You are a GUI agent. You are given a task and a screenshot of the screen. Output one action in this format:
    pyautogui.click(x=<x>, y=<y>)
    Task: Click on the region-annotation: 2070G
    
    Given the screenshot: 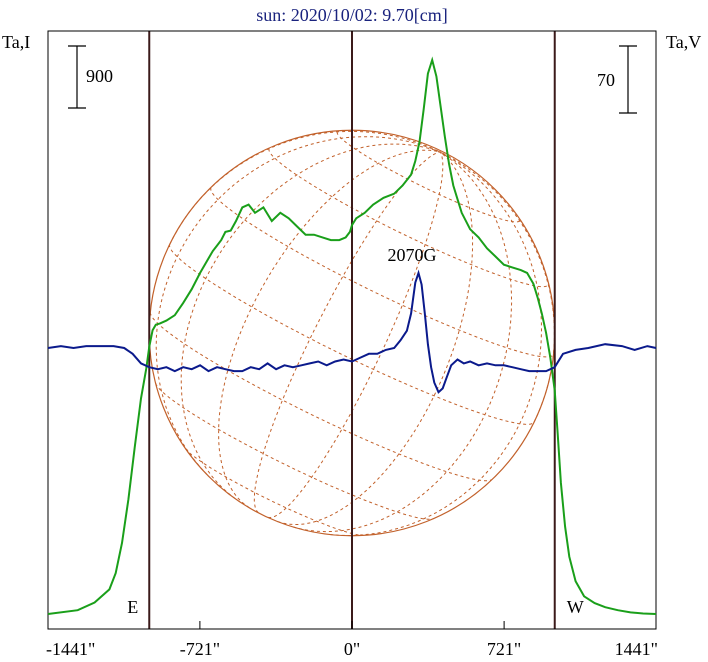 What is the action you would take?
    pyautogui.click(x=412, y=255)
    